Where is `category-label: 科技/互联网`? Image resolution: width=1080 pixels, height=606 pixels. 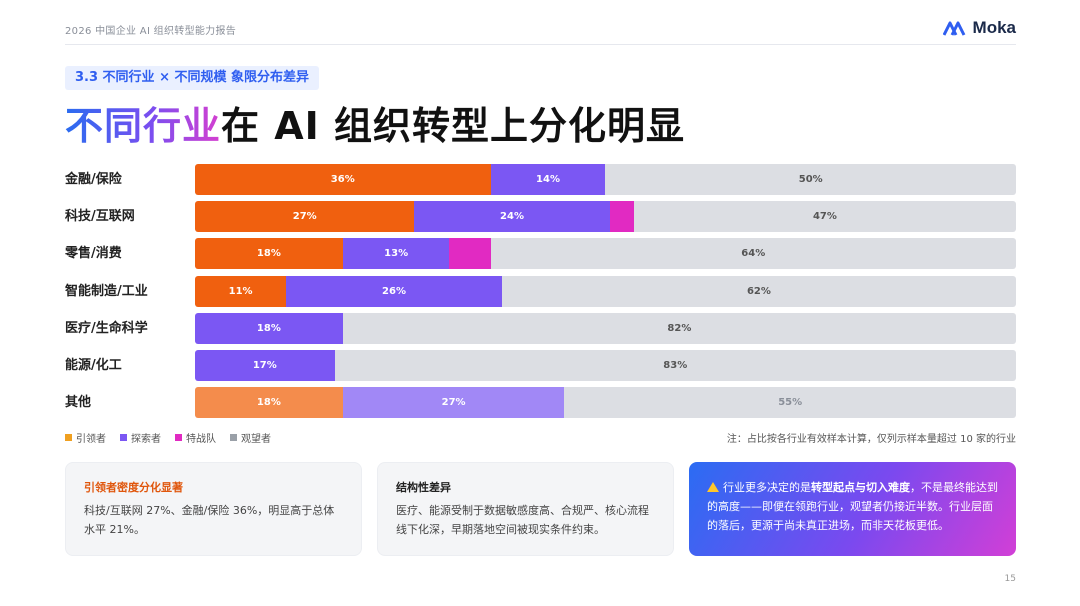 category-label: 科技/互联网 is located at coordinates (100, 217).